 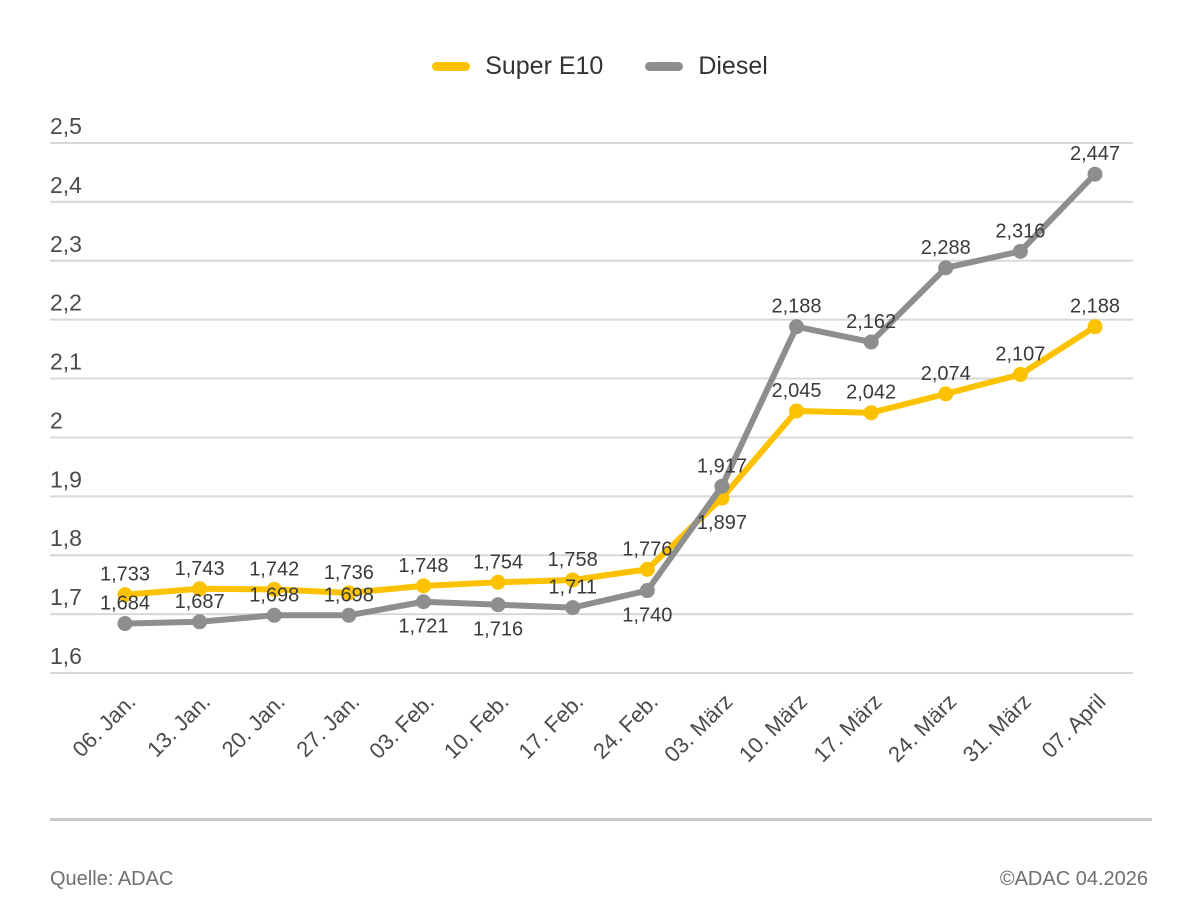 I want to click on data-point-value-label-super-e10: 1,897, so click(x=722, y=523).